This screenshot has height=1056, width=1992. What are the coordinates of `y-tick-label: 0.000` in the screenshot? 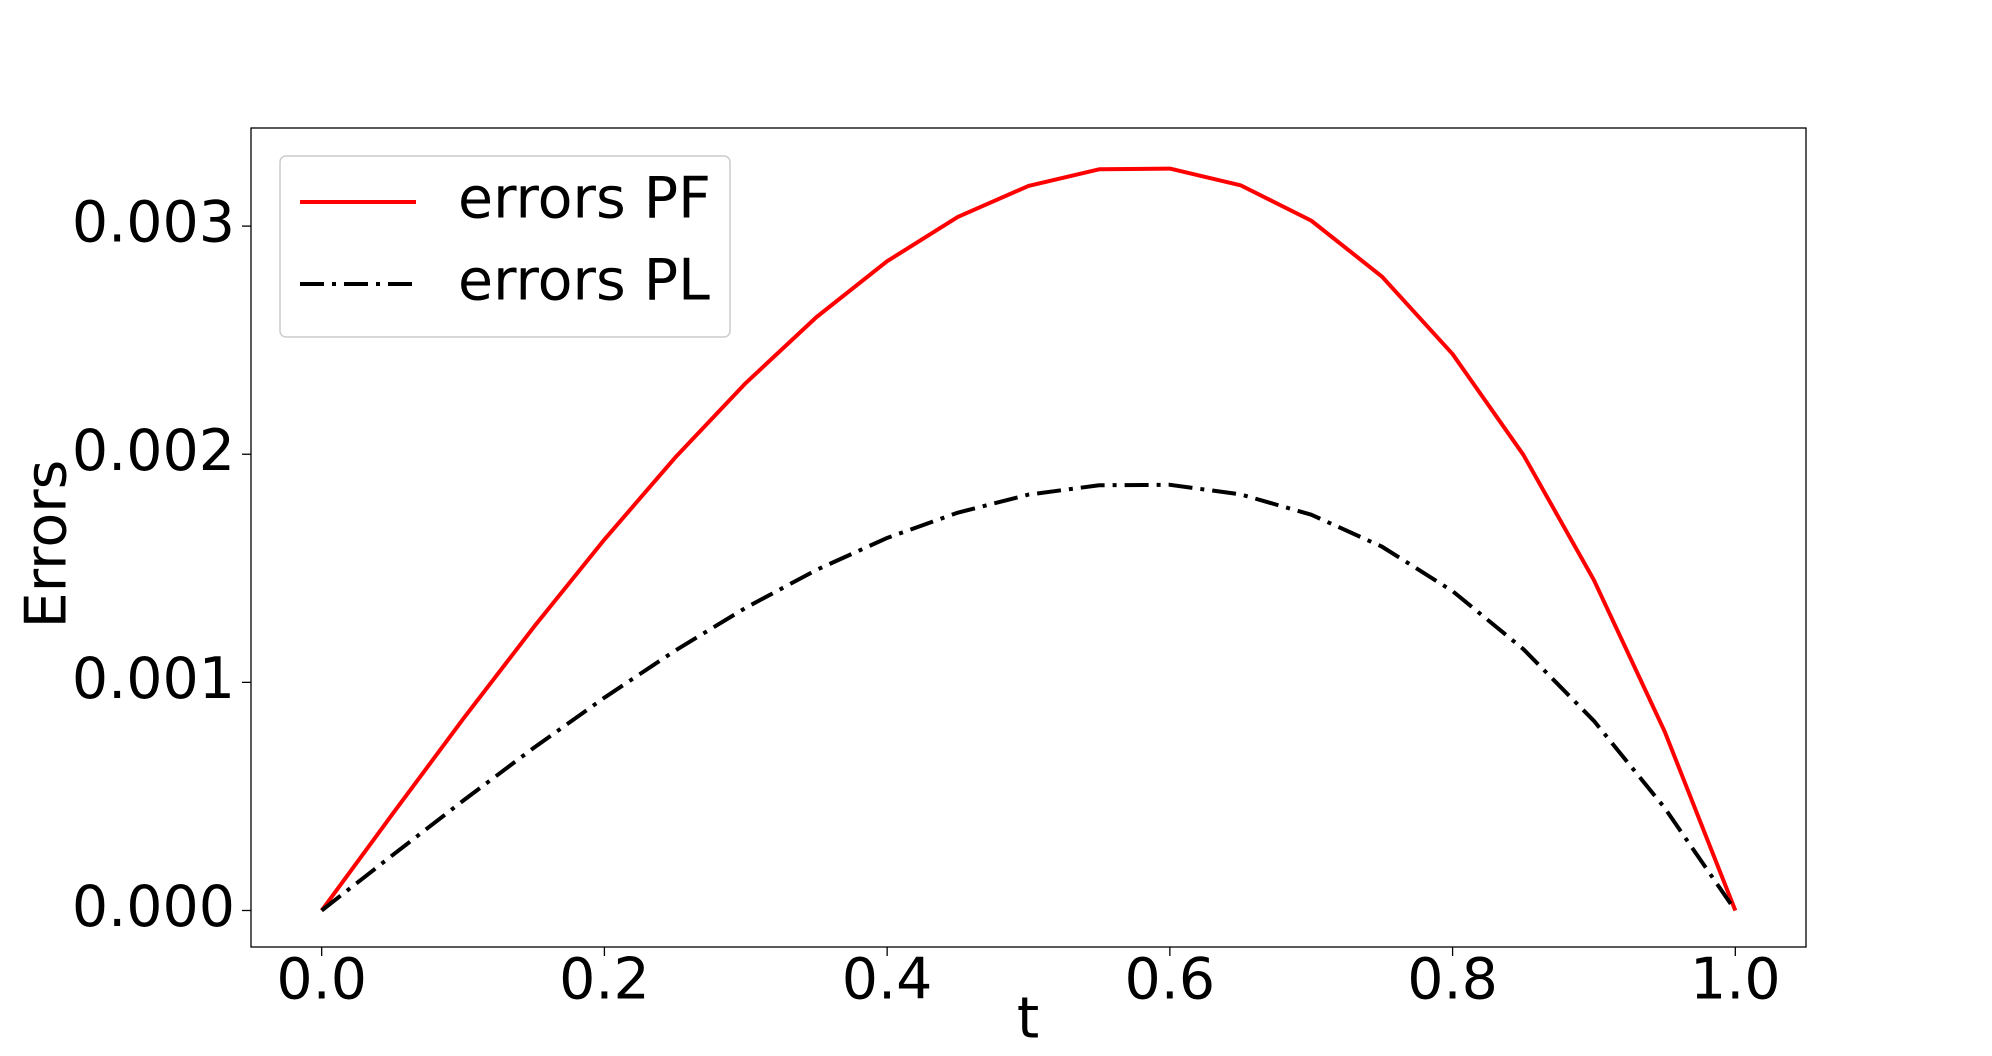 It's located at (153, 907).